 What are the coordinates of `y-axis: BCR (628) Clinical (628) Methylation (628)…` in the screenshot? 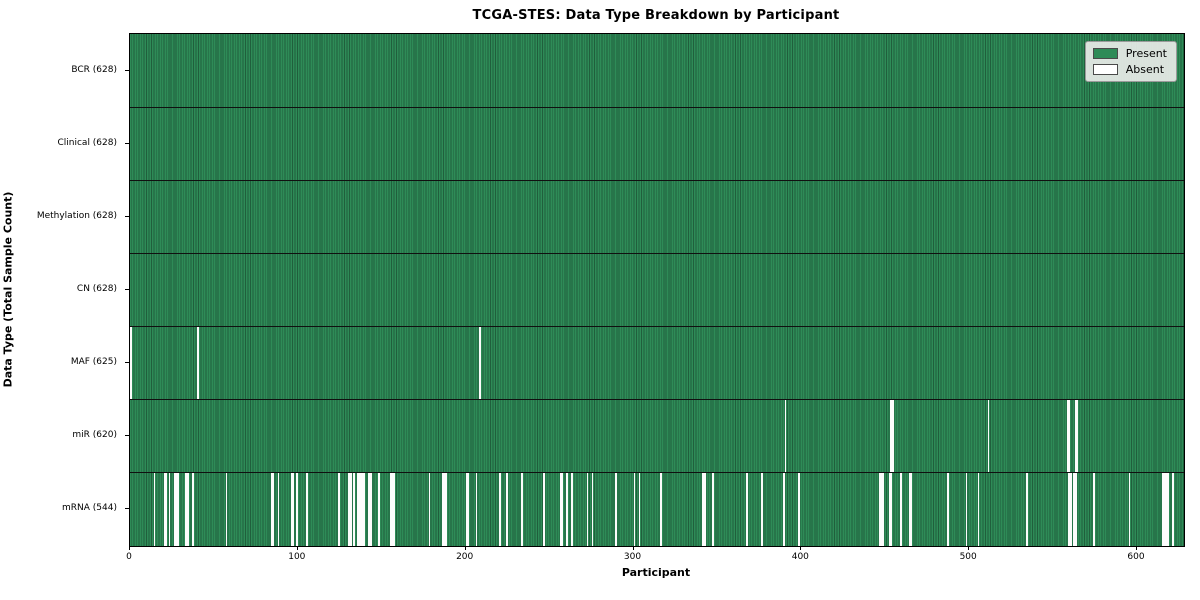 It's located at (64, 289).